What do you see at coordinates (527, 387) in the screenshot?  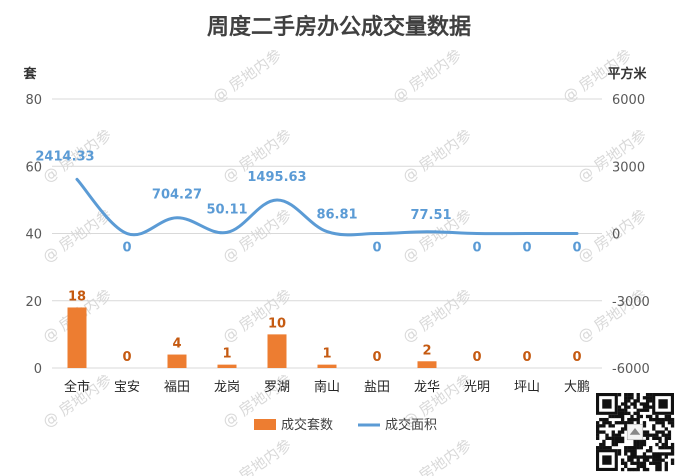 I see `category-label: 坪山` at bounding box center [527, 387].